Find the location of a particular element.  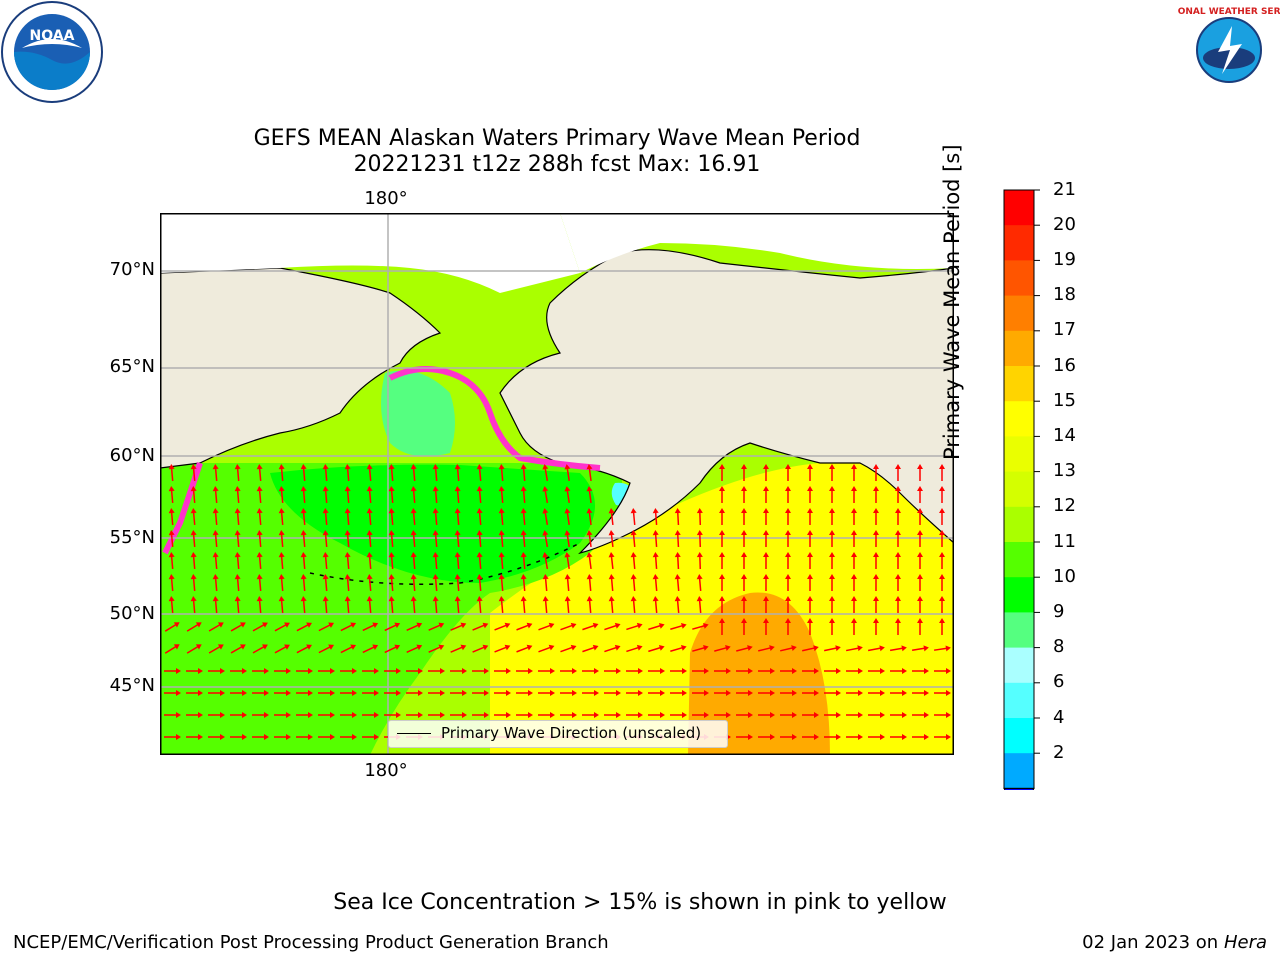

colorbar is located at coordinates (1050, 499).